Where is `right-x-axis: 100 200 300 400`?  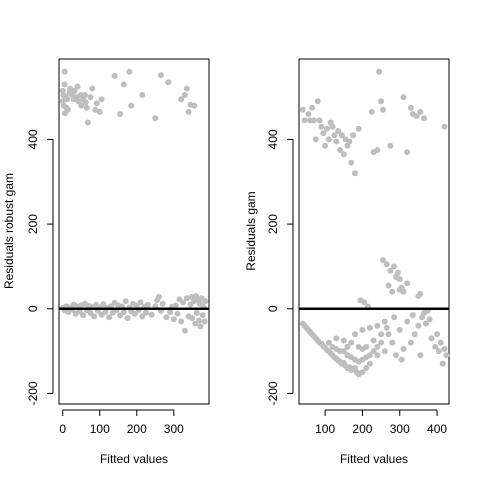 right-x-axis: 100 200 300 400 is located at coordinates (381, 422).